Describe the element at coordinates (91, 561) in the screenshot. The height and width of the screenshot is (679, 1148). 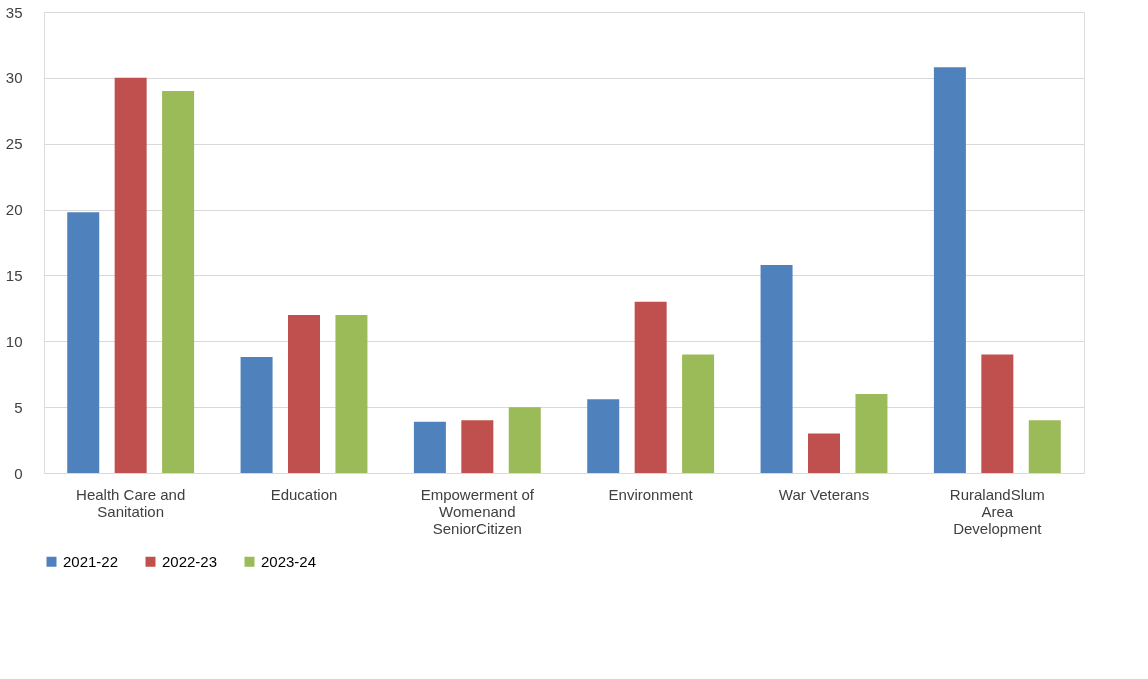
I see `legend-label: 2021-22` at that location.